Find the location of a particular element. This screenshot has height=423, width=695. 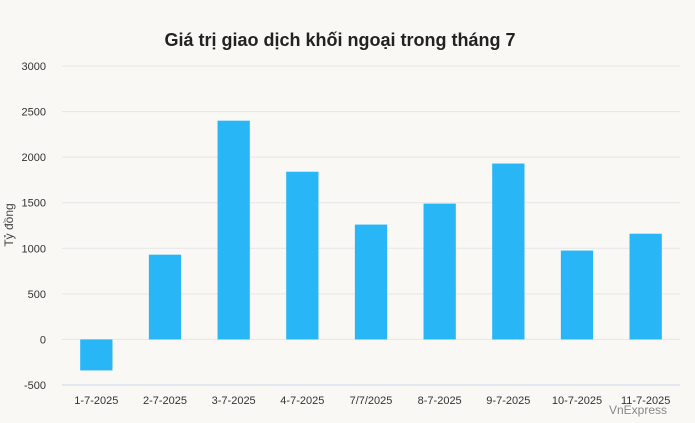

x-tick-label: 4-7-2025 is located at coordinates (302, 401).